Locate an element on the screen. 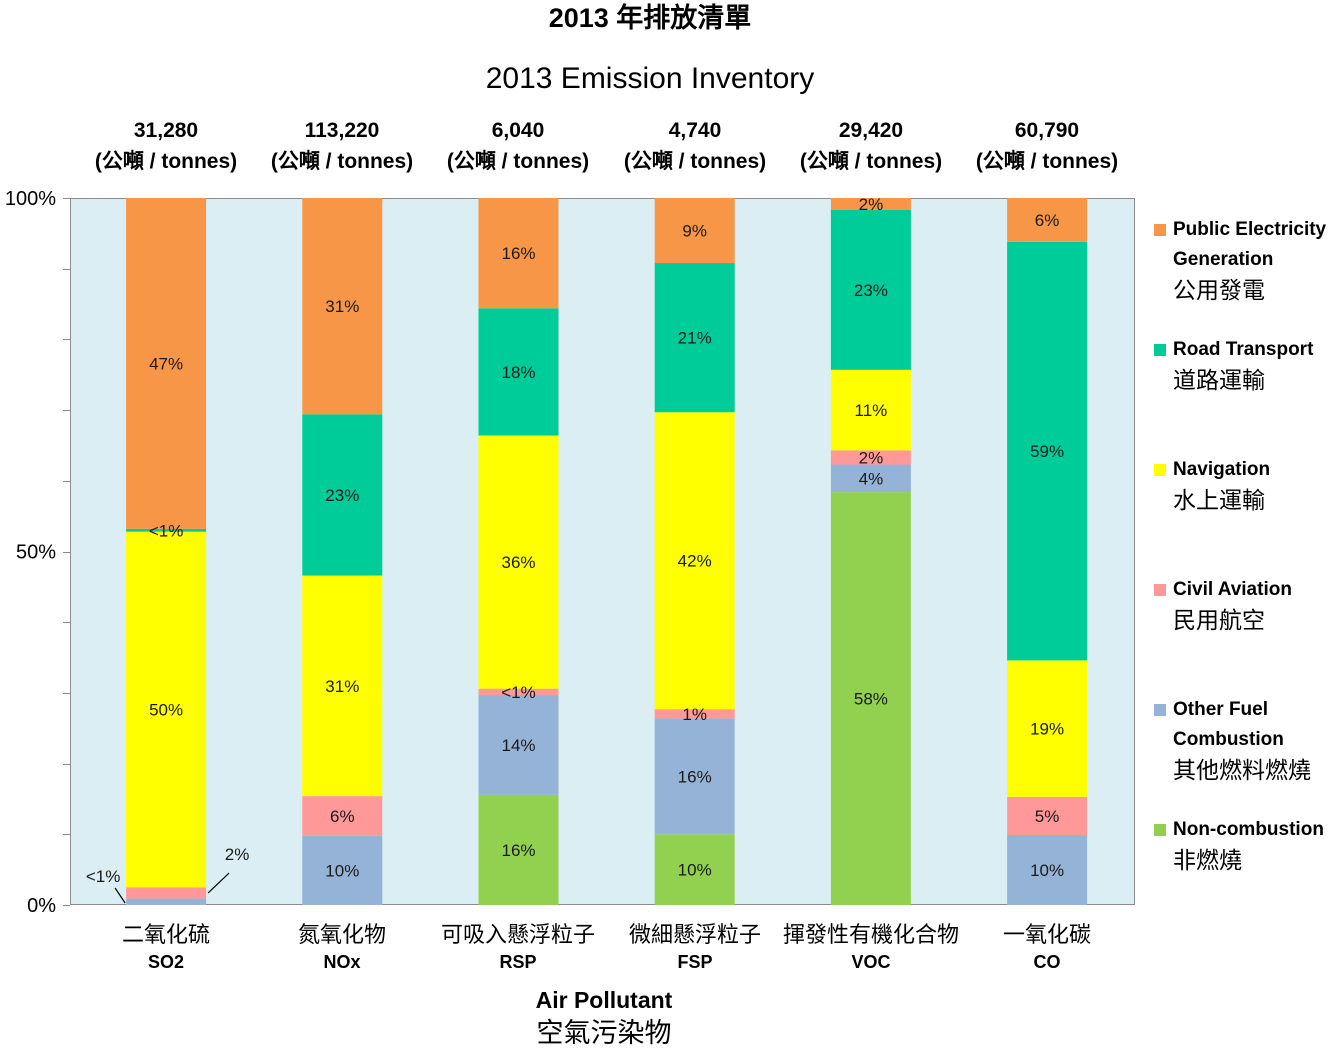 The image size is (1344, 1049). legend-label-zh: 非燃燒 is located at coordinates (1207, 860).